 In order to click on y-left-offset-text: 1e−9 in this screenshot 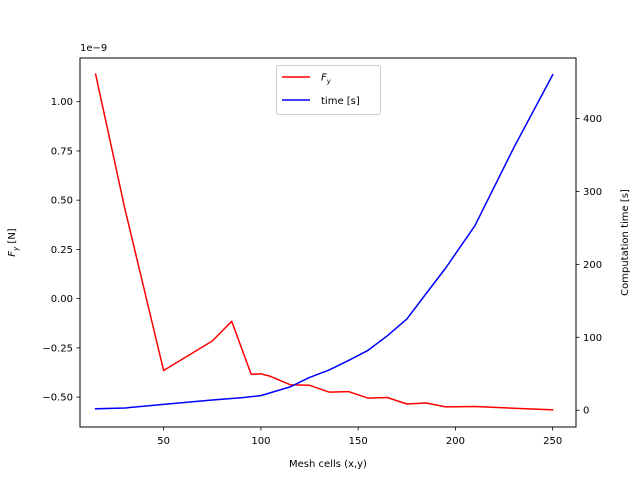, I will do `click(93, 48)`.